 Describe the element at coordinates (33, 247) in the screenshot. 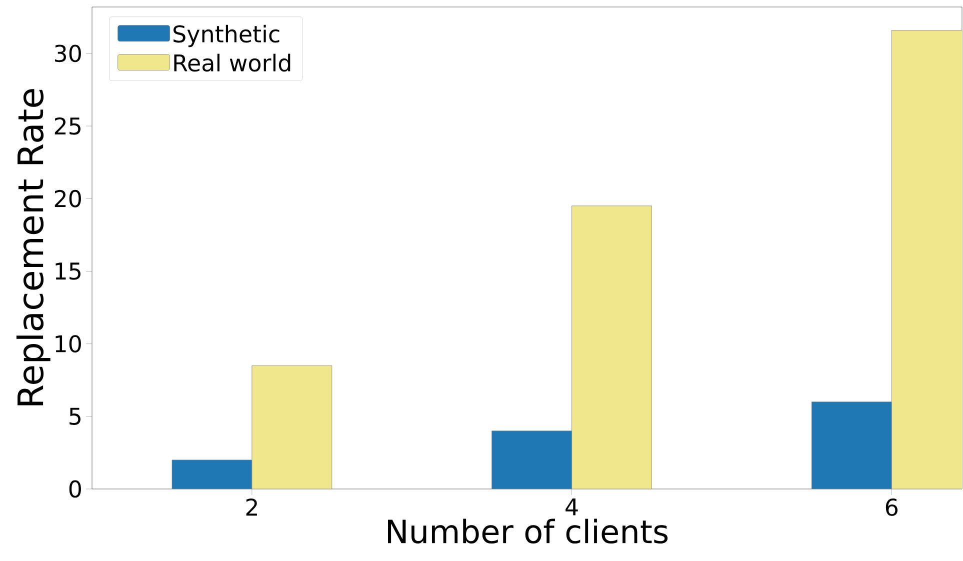

I see `y-axis-title: Replacement Rate` at that location.